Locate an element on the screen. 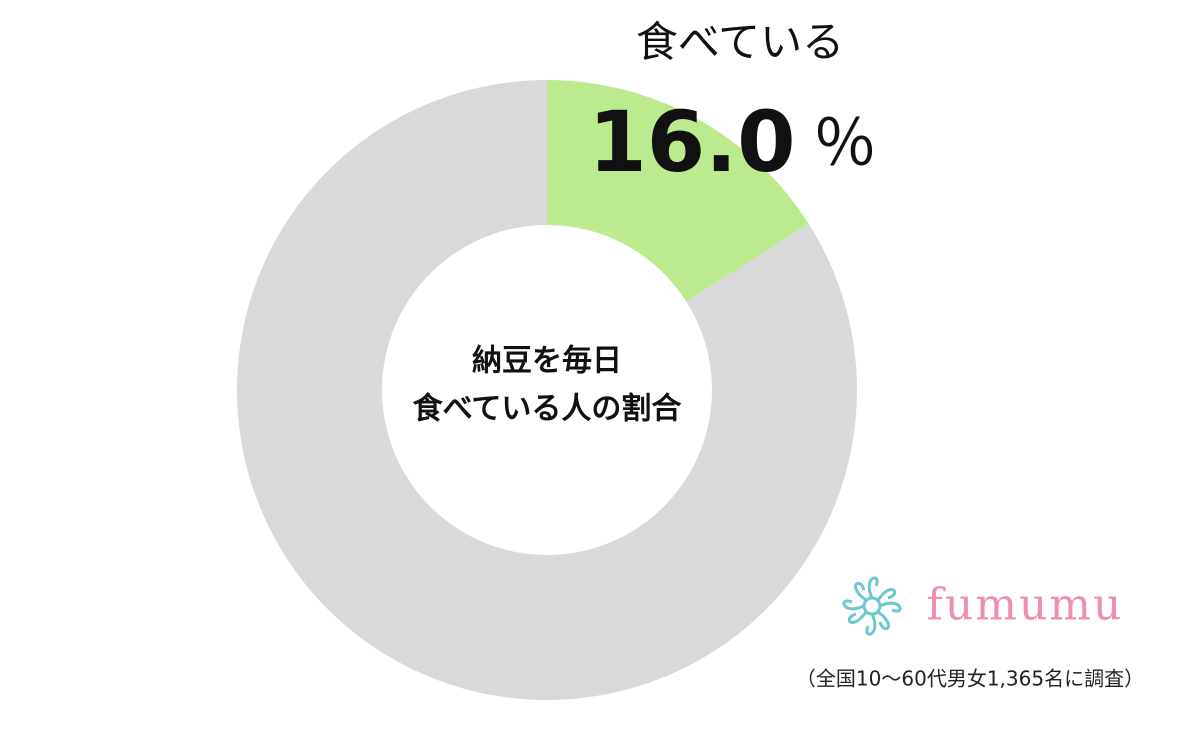 The width and height of the screenshot is (1200, 738). center-text: 食べている人の割合 is located at coordinates (547, 409).